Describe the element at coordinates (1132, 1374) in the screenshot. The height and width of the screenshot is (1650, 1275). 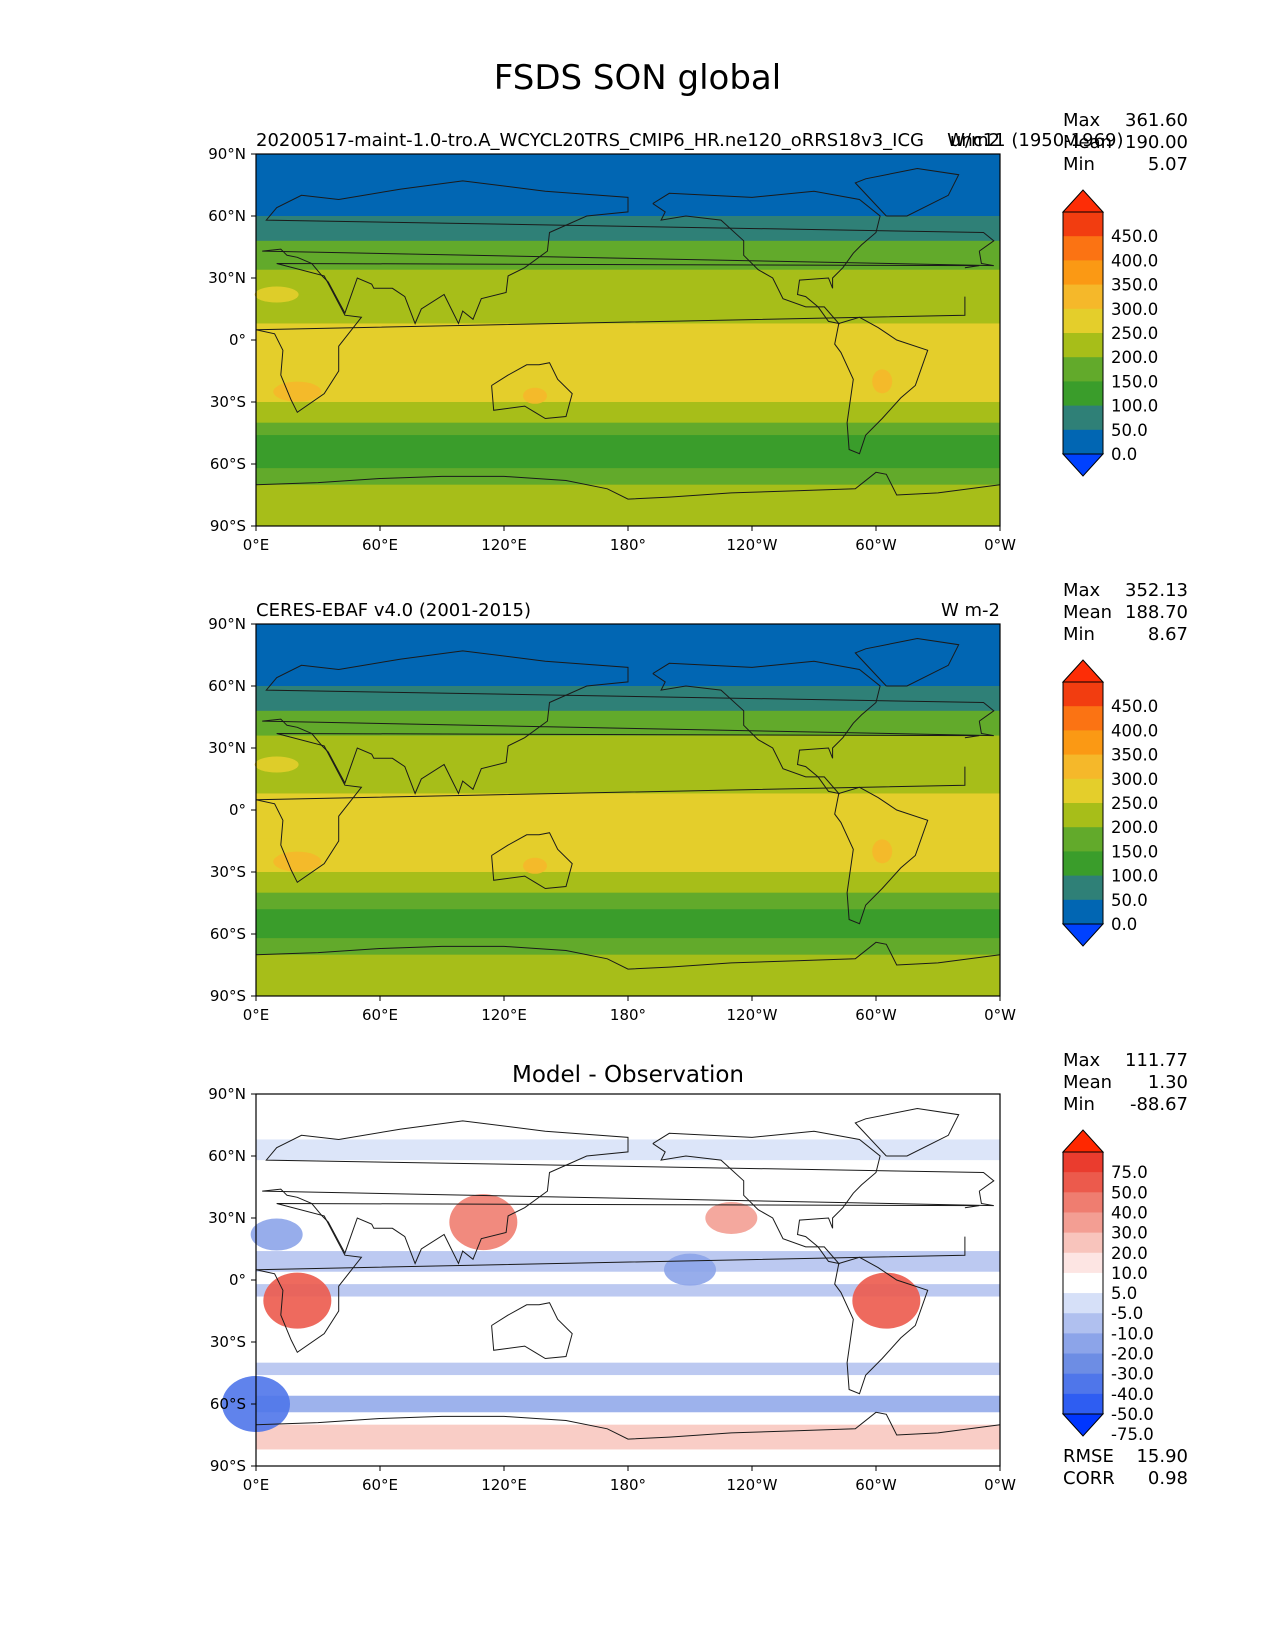
I see `colorbar-level-label: -30.0` at that location.